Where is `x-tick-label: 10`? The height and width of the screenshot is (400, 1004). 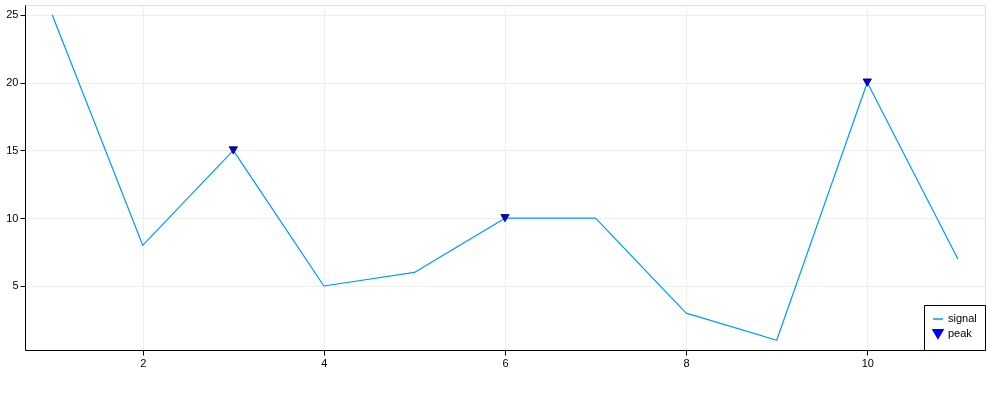
x-tick-label: 10 is located at coordinates (867, 362).